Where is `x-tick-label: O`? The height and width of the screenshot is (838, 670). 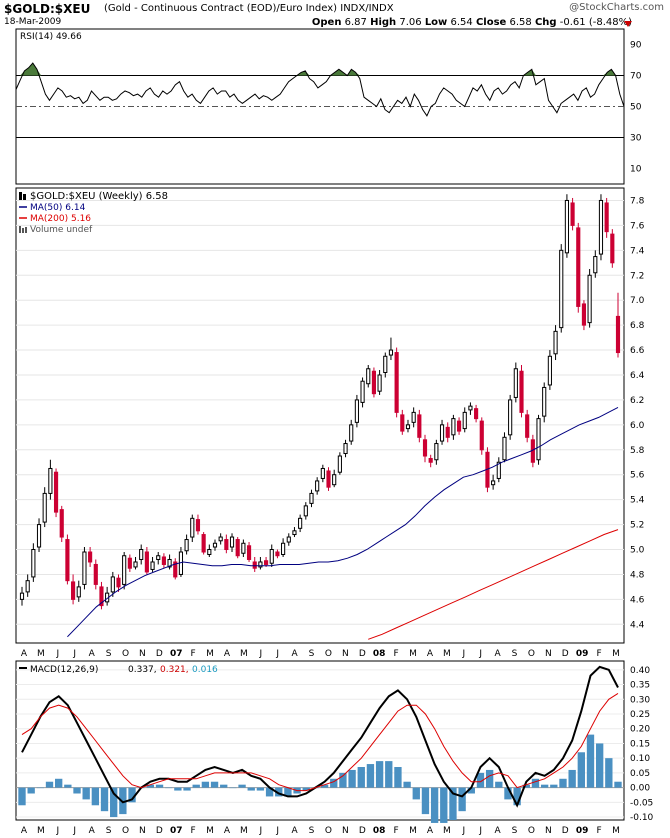 x-tick-label: O is located at coordinates (328, 654).